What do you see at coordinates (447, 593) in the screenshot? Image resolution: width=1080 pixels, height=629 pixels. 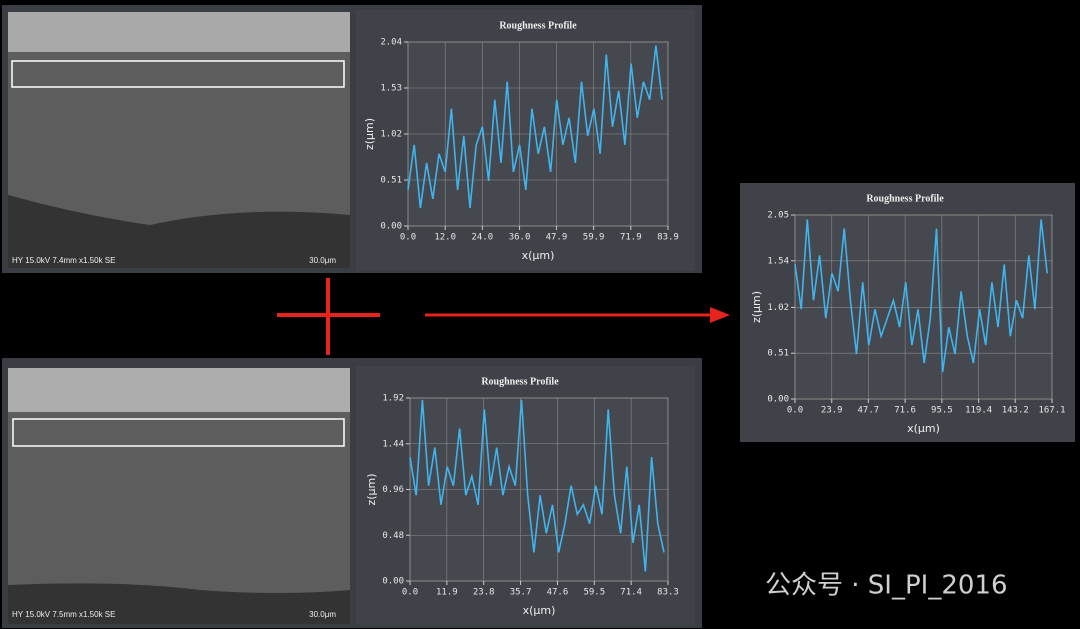 I see `x-tick-label: 11.9` at bounding box center [447, 593].